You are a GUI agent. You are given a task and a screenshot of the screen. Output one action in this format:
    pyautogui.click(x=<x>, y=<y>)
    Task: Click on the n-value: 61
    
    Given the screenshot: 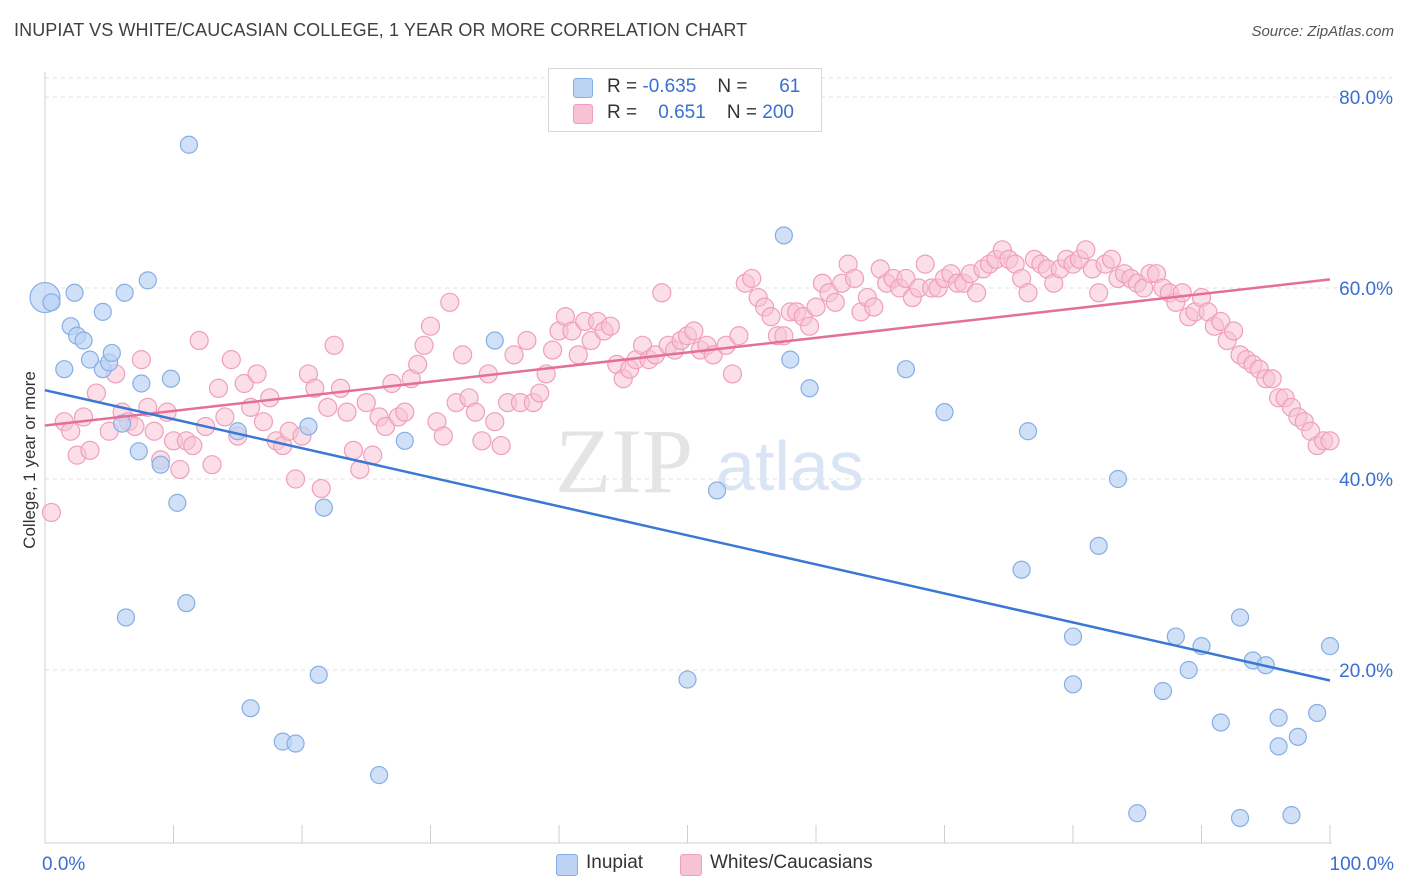 What is the action you would take?
    pyautogui.click(x=790, y=86)
    